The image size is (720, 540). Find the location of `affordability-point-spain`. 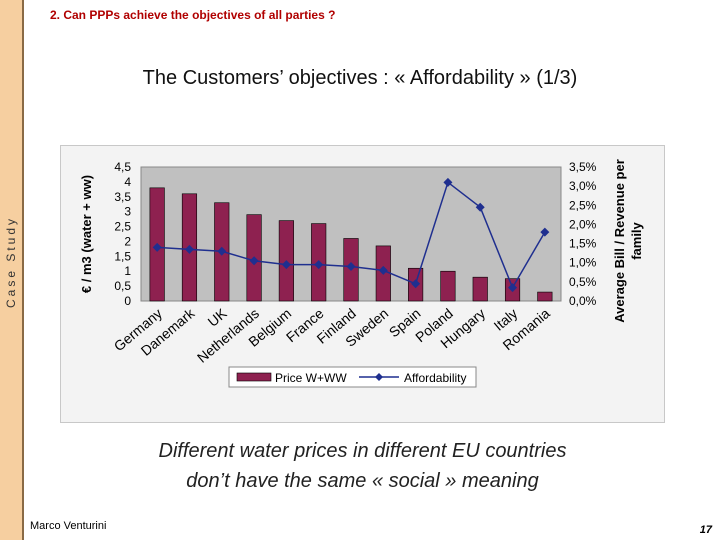

affordability-point-spain is located at coordinates (416, 284).